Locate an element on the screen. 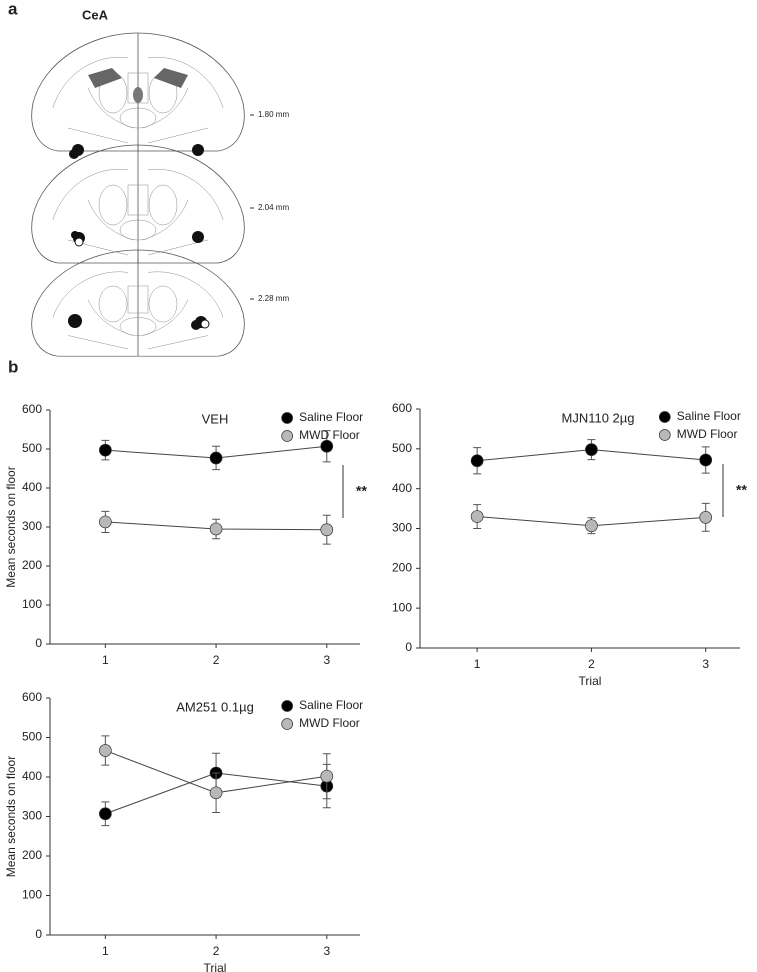 The image size is (757, 972). level-label: 2.28 mm is located at coordinates (273, 298).